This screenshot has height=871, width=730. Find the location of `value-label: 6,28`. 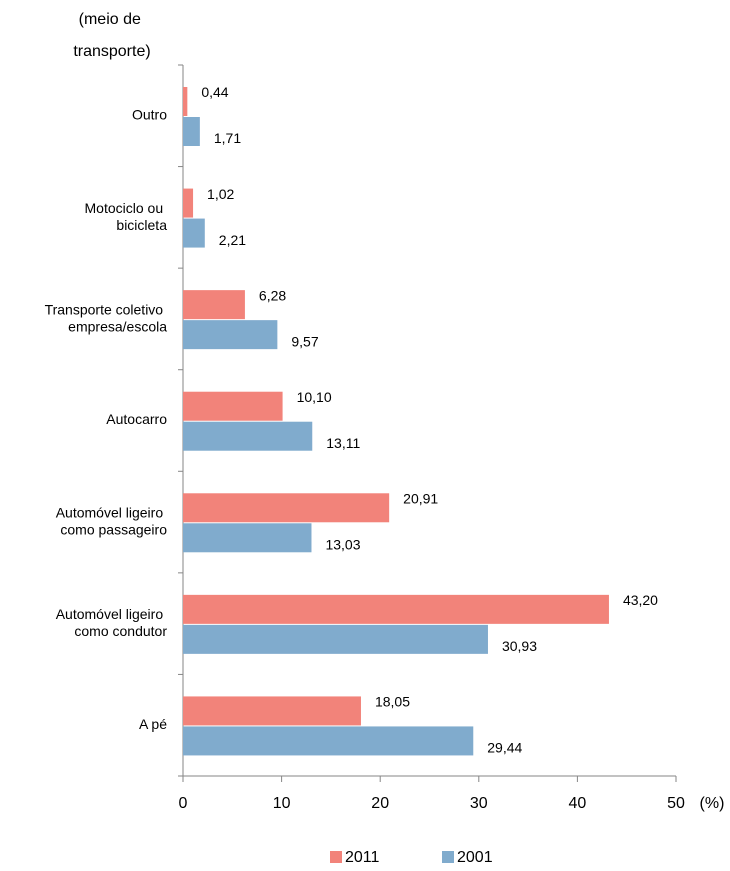

value-label: 6,28 is located at coordinates (272, 295).